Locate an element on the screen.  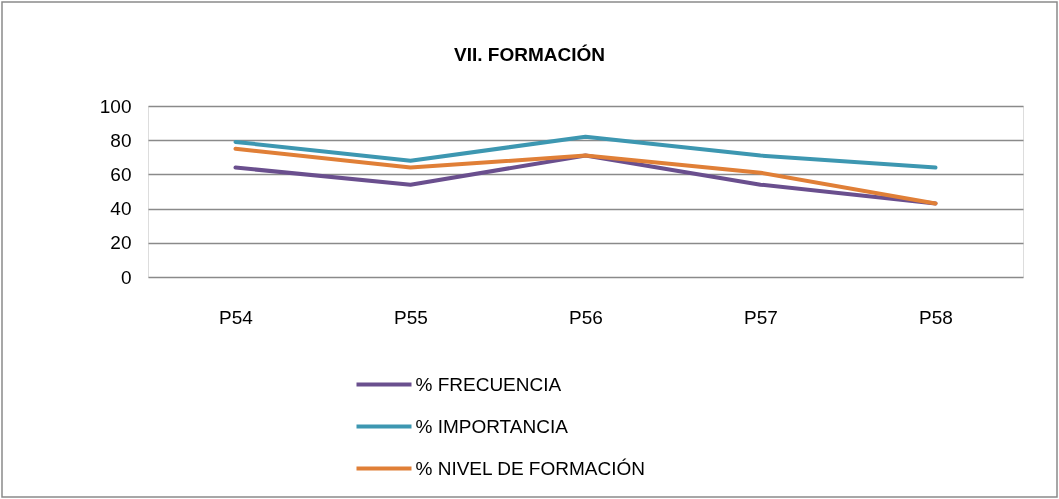
line-series is located at coordinates (585, 152).